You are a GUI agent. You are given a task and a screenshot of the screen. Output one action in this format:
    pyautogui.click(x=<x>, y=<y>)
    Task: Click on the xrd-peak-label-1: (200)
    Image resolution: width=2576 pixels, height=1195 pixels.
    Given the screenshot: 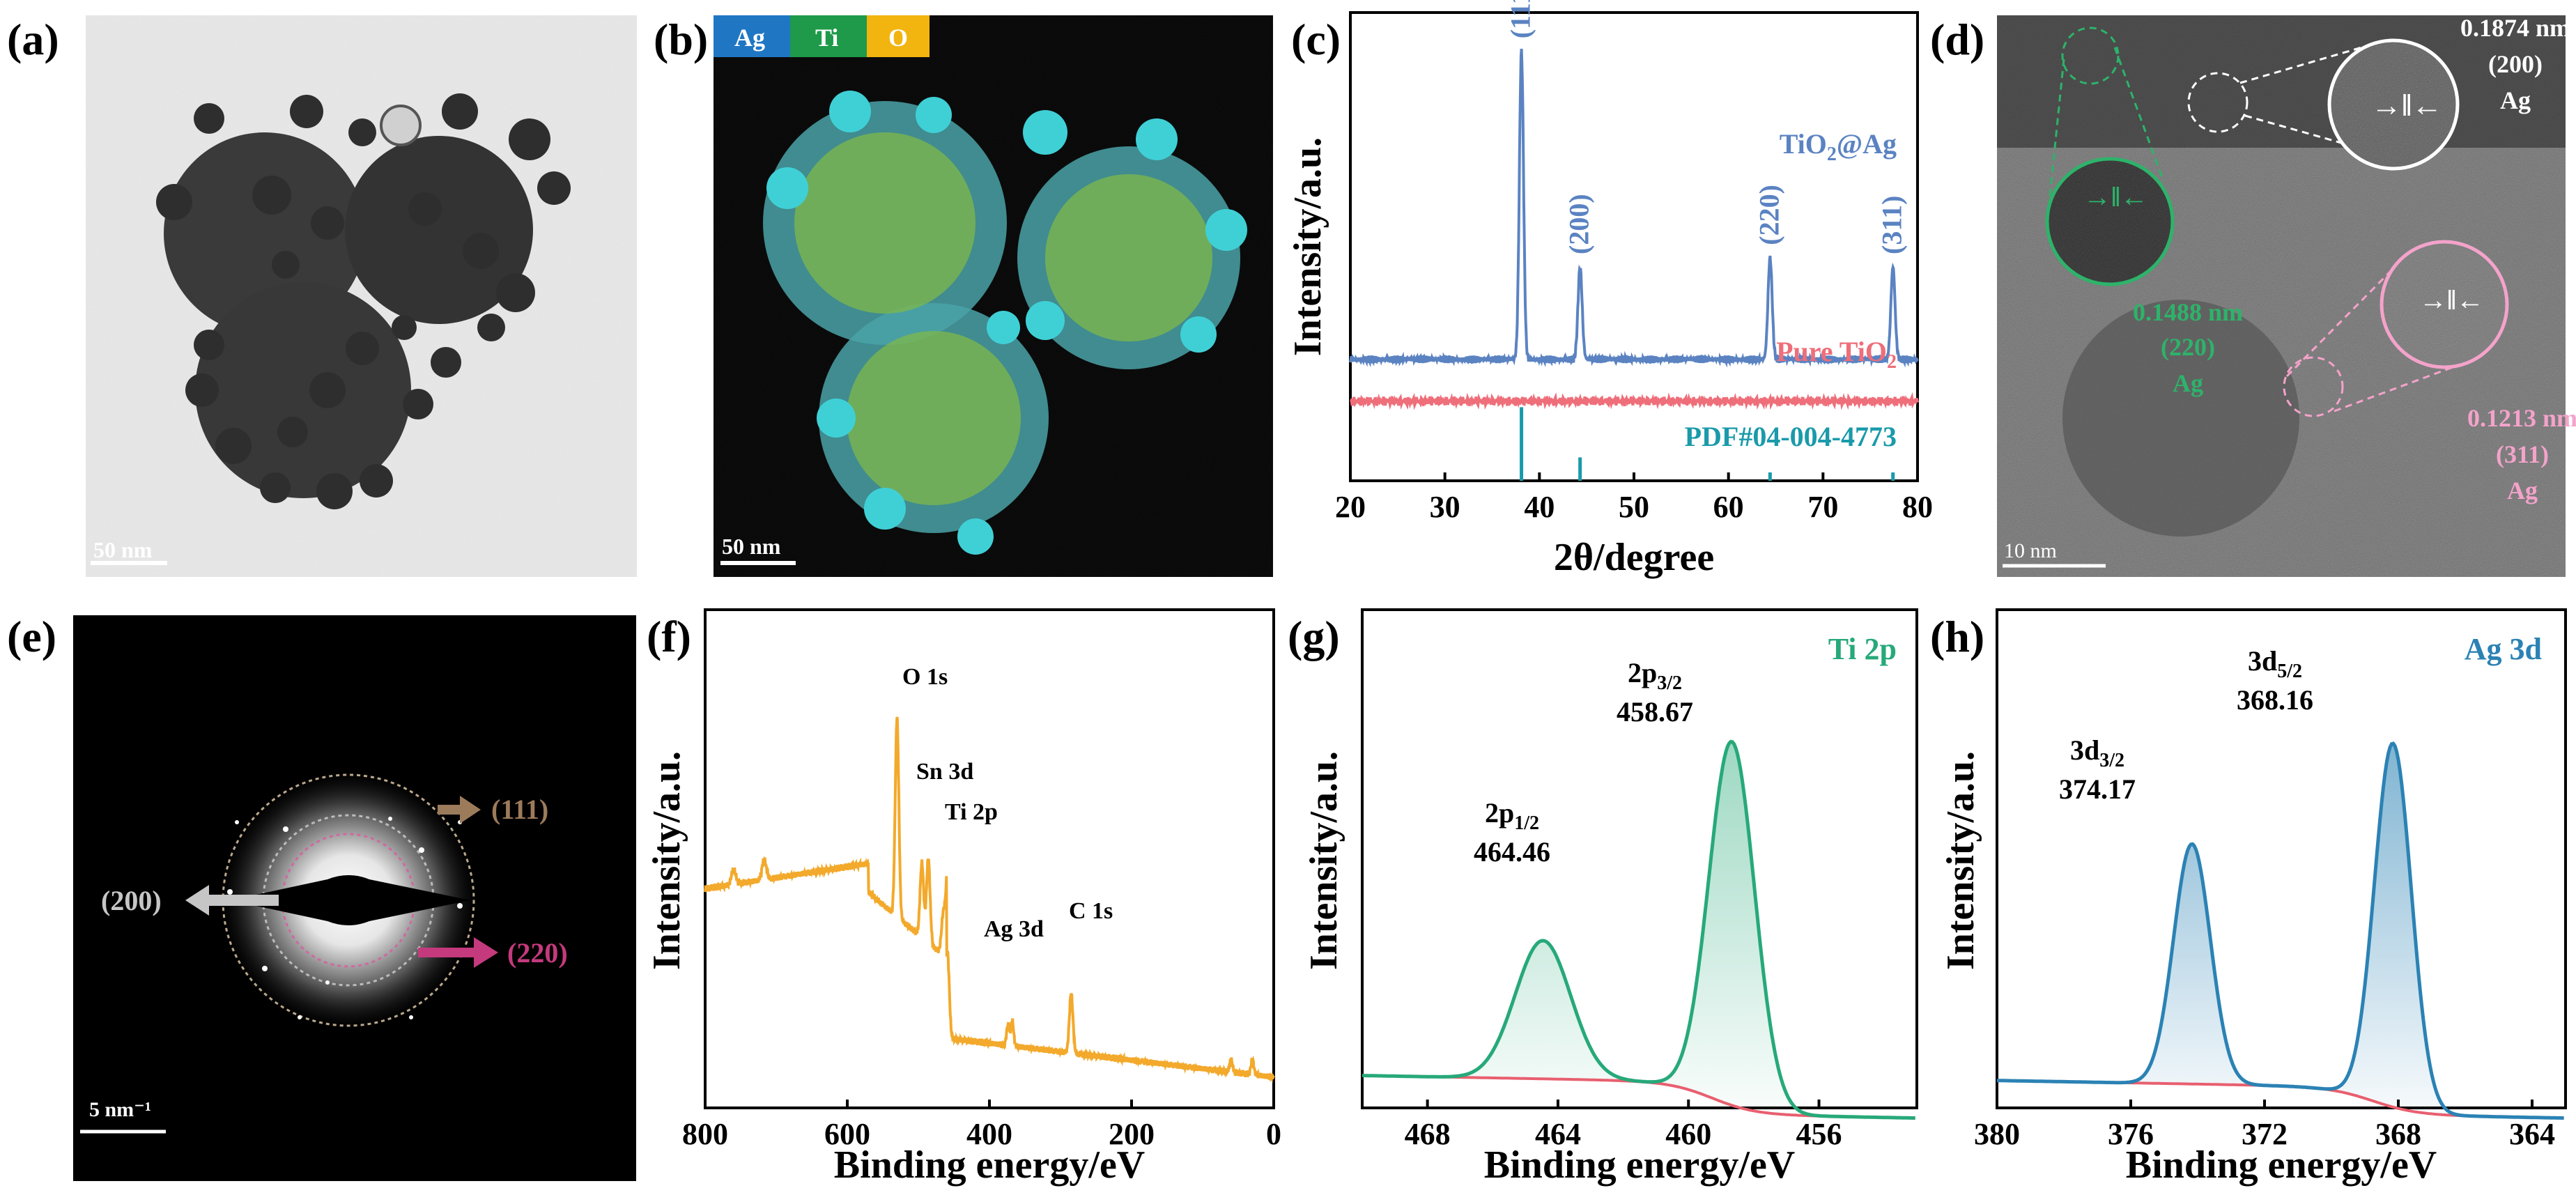 What is the action you would take?
    pyautogui.click(x=1579, y=224)
    